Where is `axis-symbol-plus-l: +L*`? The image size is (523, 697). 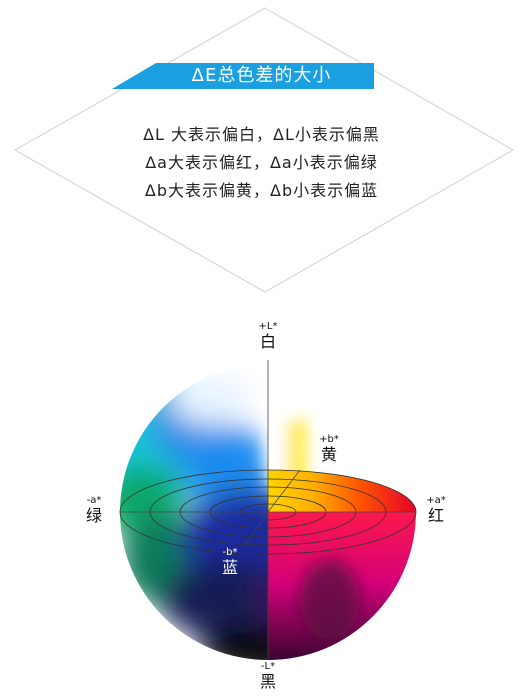 axis-symbol-plus-l: +L* is located at coordinates (268, 326).